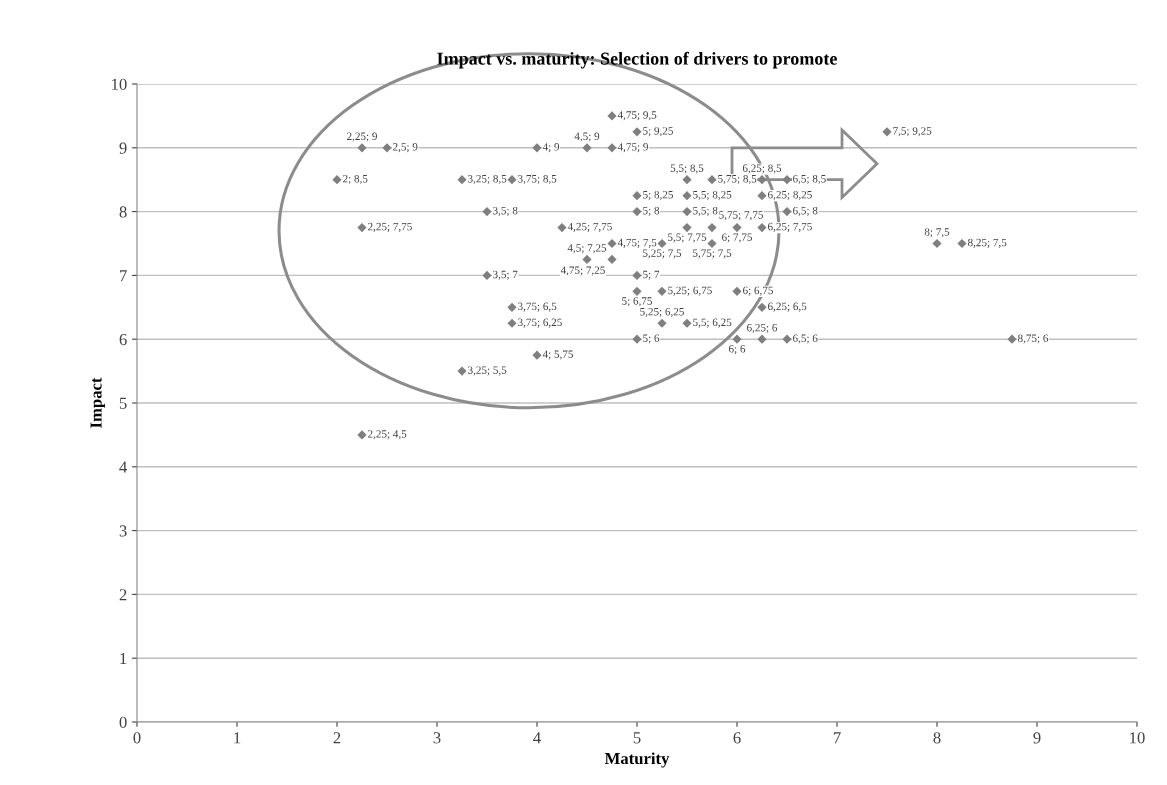  What do you see at coordinates (651, 275) in the screenshot?
I see `data-label: 5; 7` at bounding box center [651, 275].